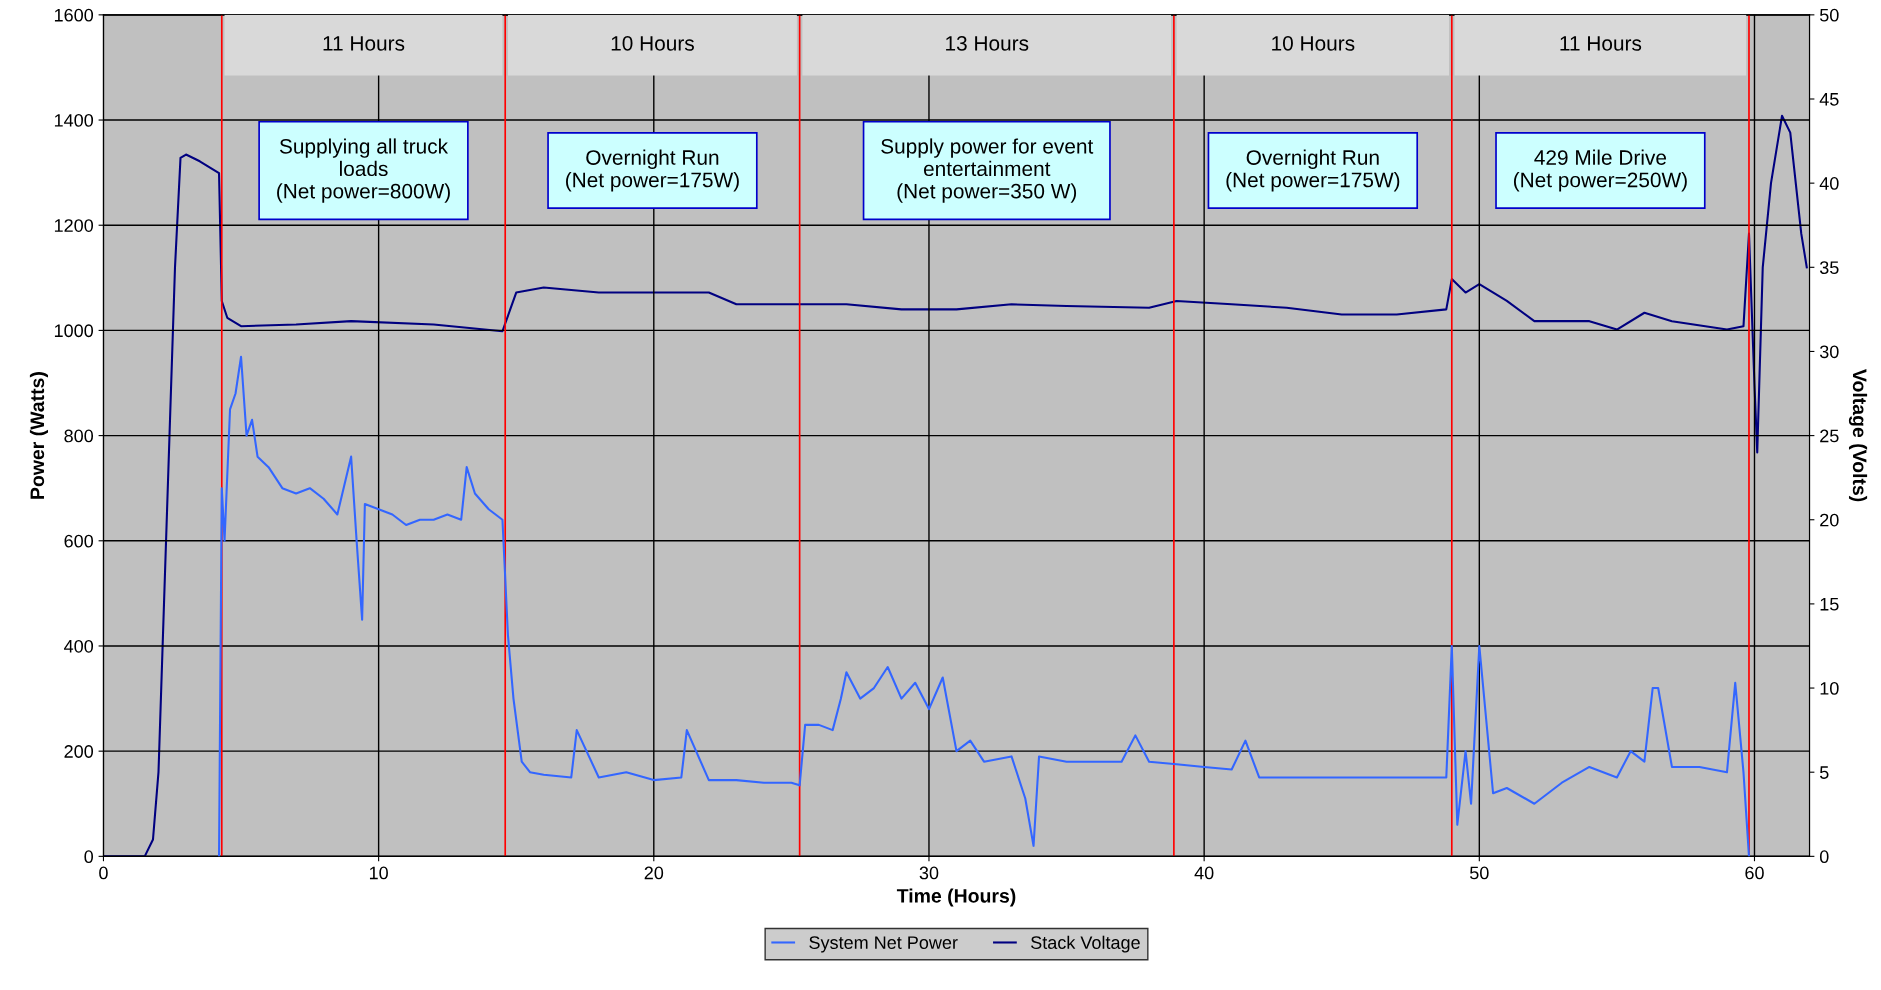 Image resolution: width=1881 pixels, height=990 pixels. What do you see at coordinates (654, 873) in the screenshot?
I see `x-tick-label: 20` at bounding box center [654, 873].